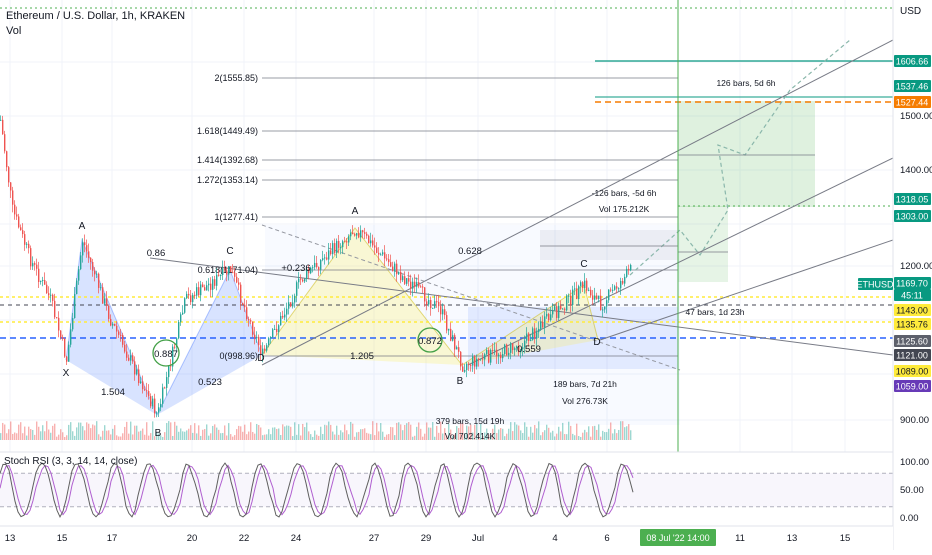 This screenshot has width=932, height=555. I want to click on price-tick: 1400.00, so click(916, 170).